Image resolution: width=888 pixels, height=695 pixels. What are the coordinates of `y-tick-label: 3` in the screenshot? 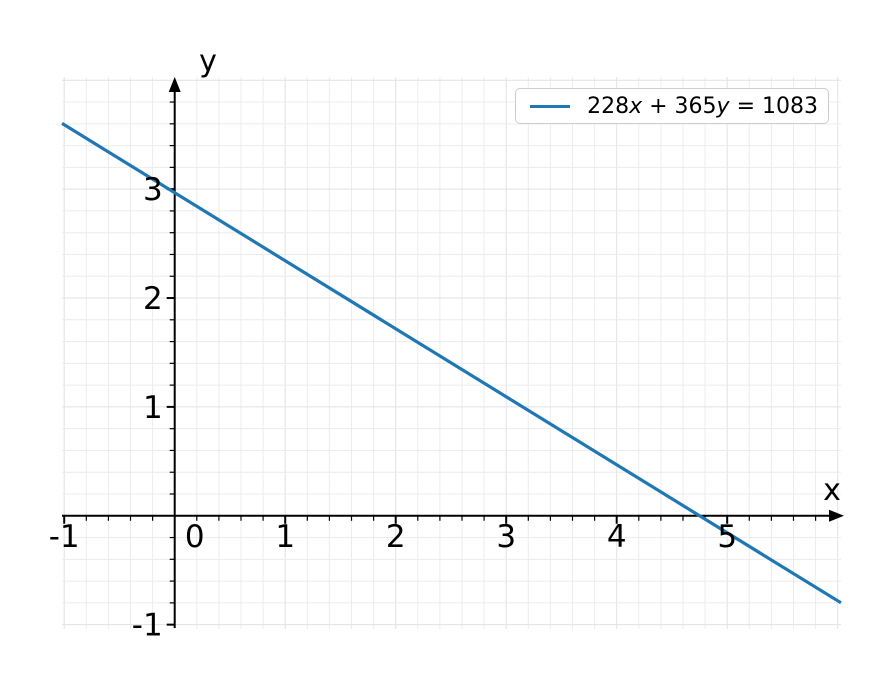 It's located at (153, 190).